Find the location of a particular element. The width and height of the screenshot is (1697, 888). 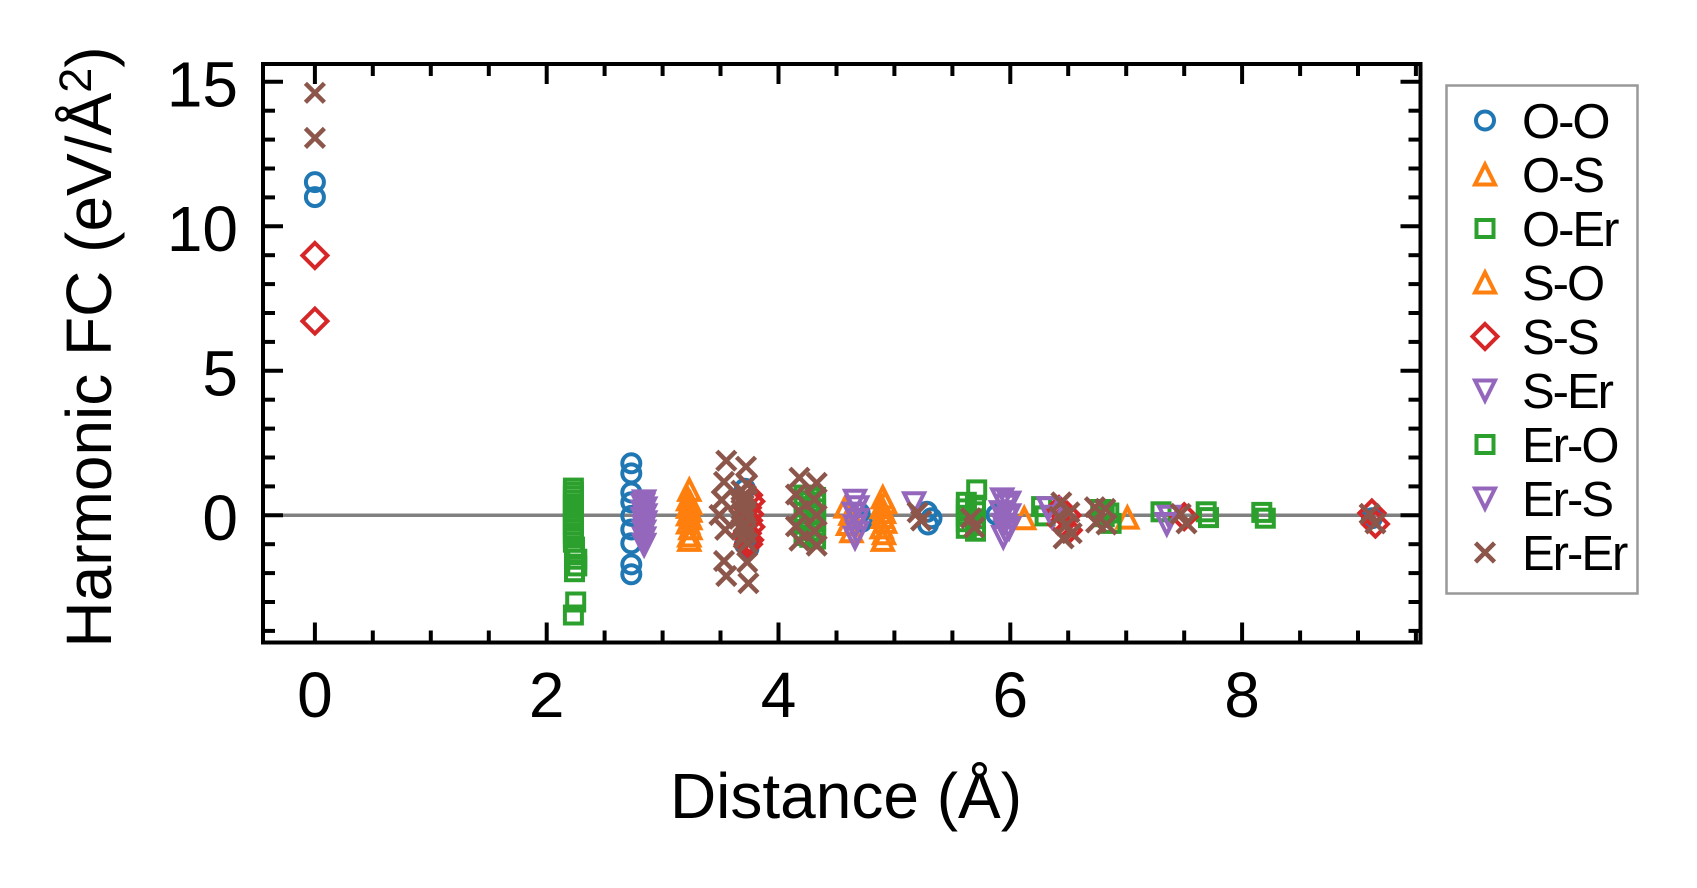

svg-text: 15 is located at coordinates (202, 85).